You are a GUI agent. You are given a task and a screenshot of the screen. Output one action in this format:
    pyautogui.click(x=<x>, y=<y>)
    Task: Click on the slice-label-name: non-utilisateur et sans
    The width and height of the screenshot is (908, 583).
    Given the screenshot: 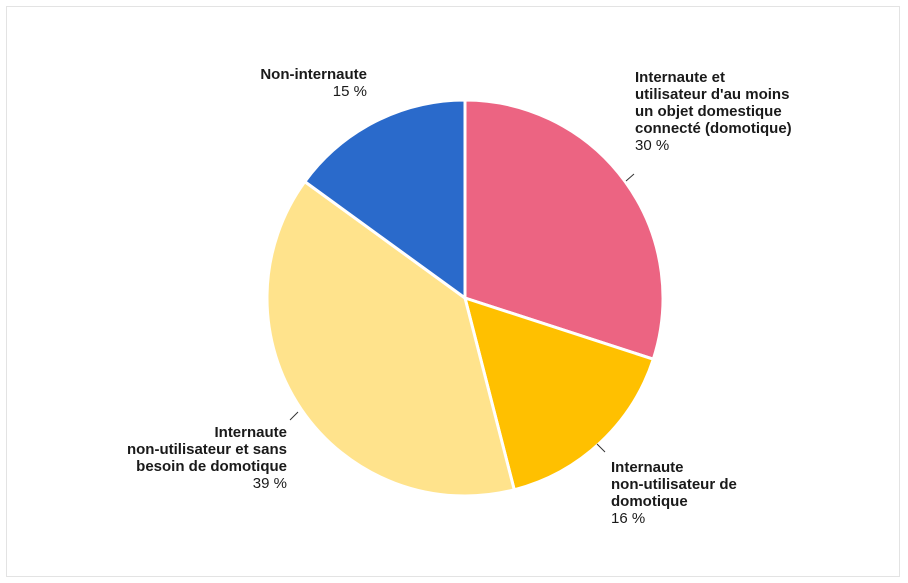 What is the action you would take?
    pyautogui.click(x=207, y=449)
    